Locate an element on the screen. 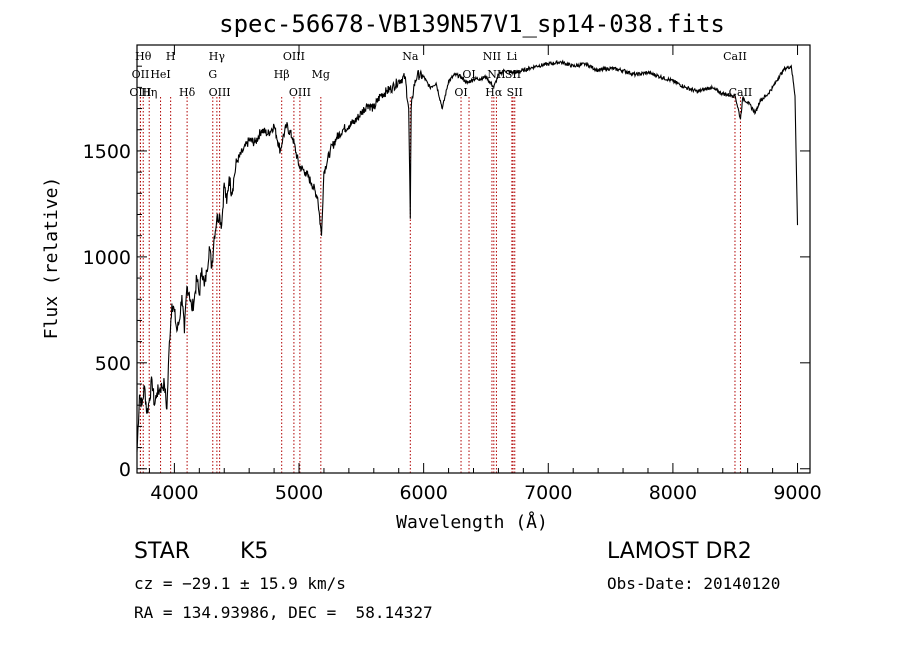  object-subclass: K5 is located at coordinates (254, 551).